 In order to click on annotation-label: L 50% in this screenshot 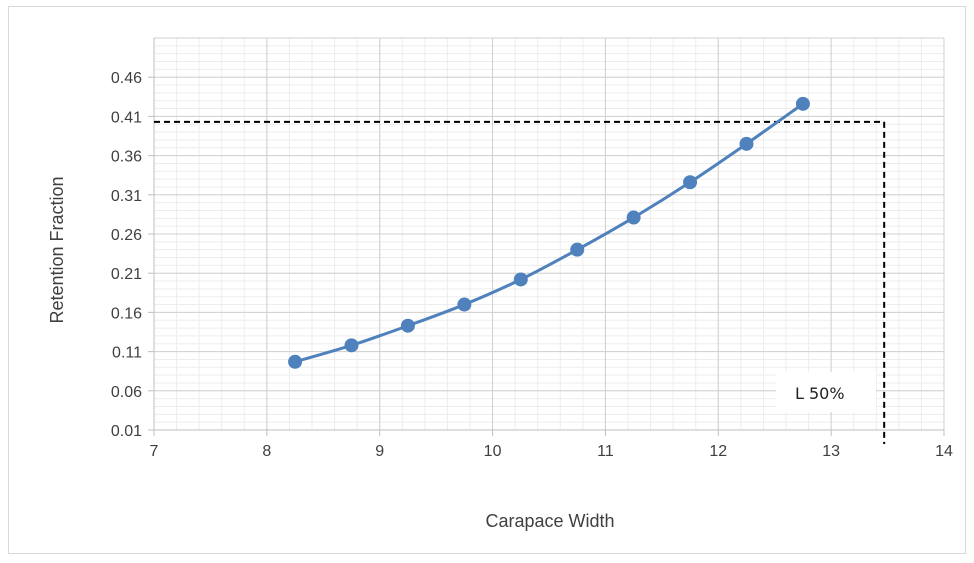, I will do `click(820, 393)`.